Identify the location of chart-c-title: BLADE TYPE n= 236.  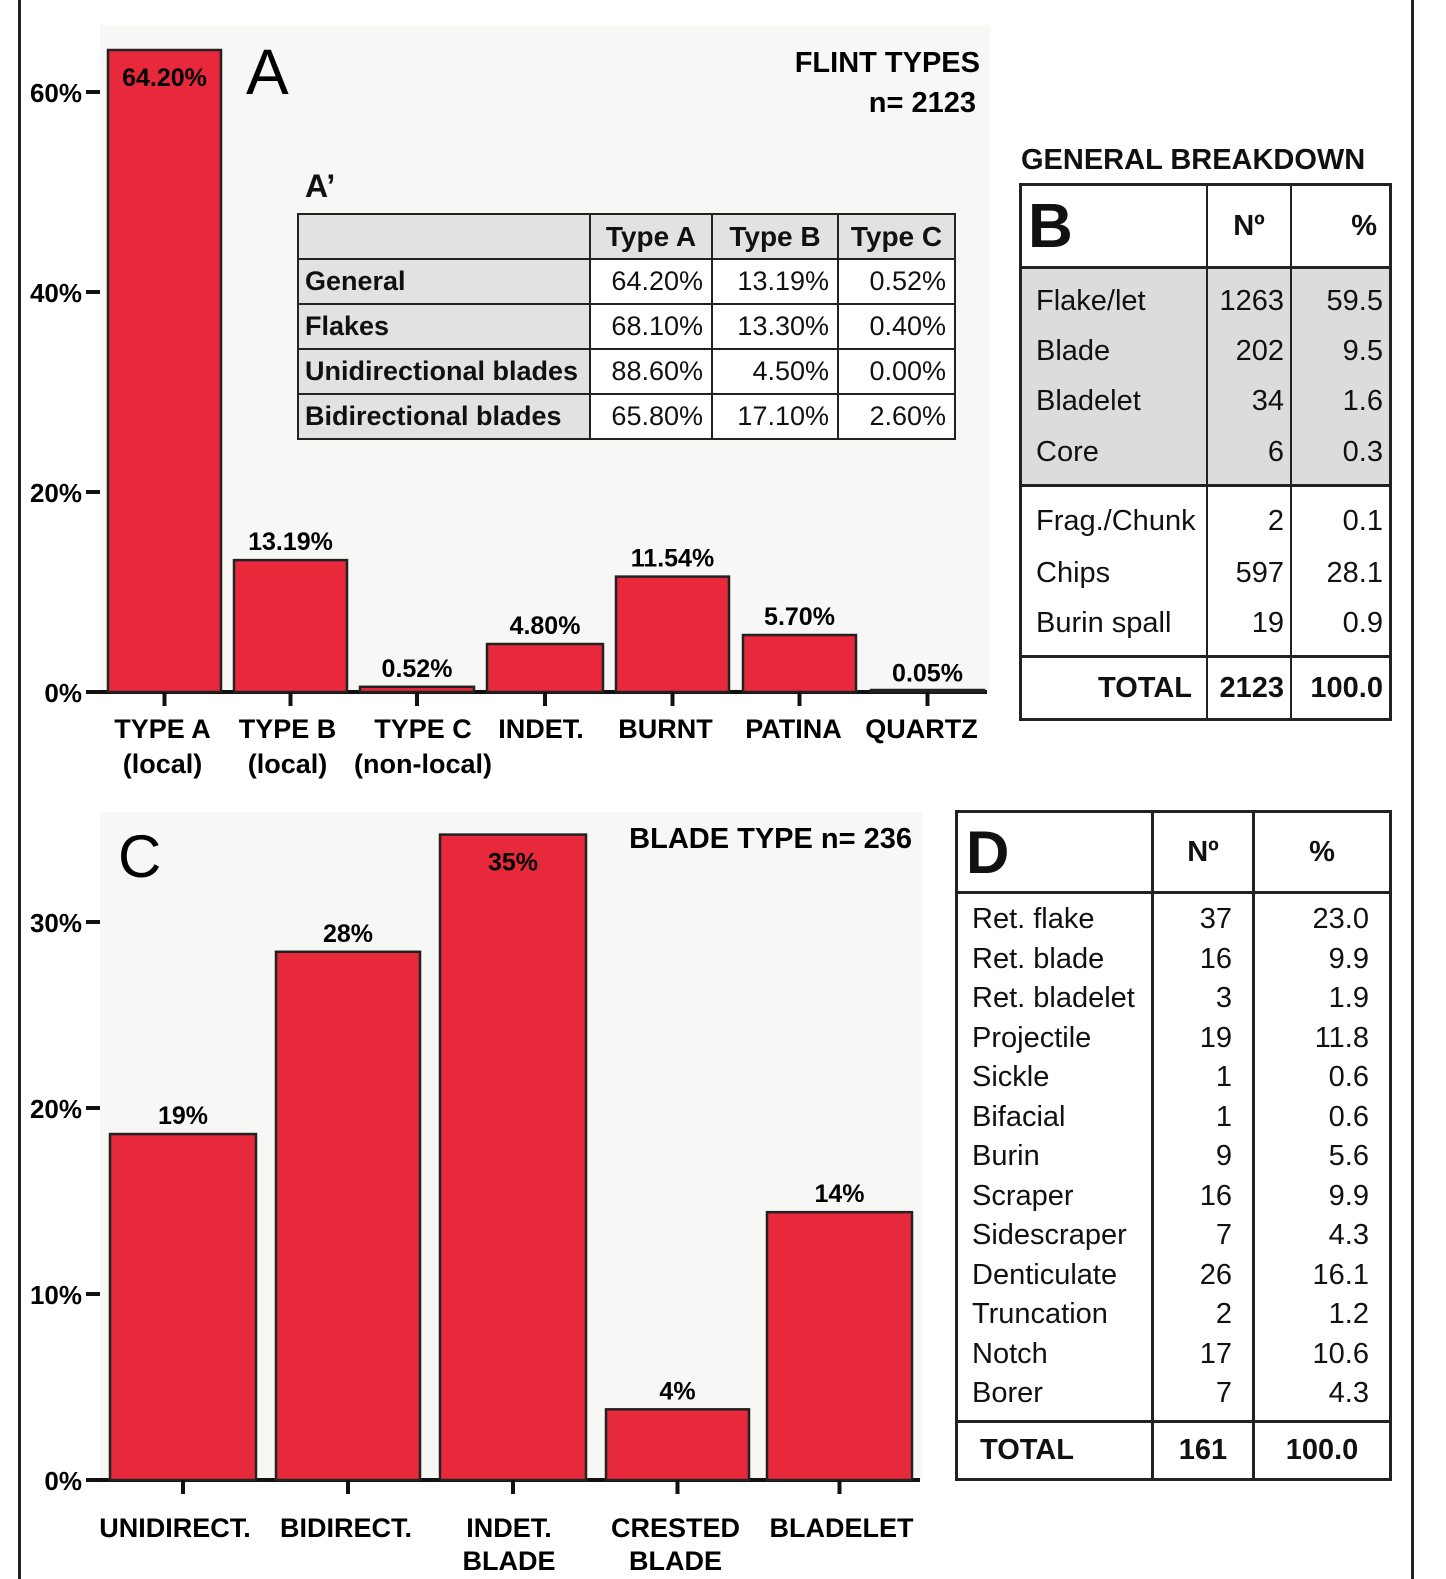
(770, 839).